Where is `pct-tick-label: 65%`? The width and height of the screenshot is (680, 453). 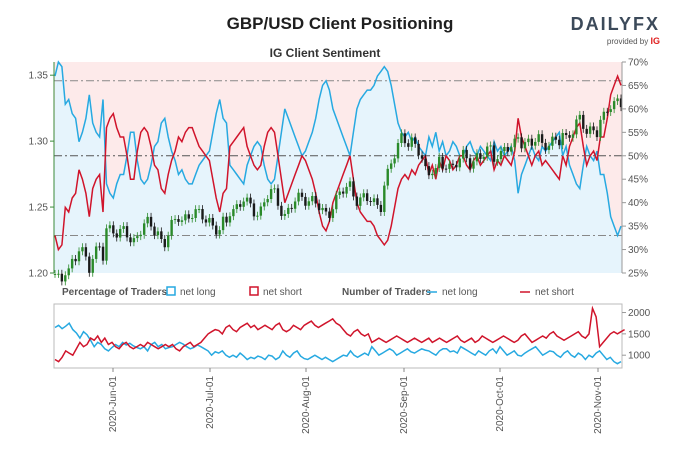 pct-tick-label: 65% is located at coordinates (638, 86).